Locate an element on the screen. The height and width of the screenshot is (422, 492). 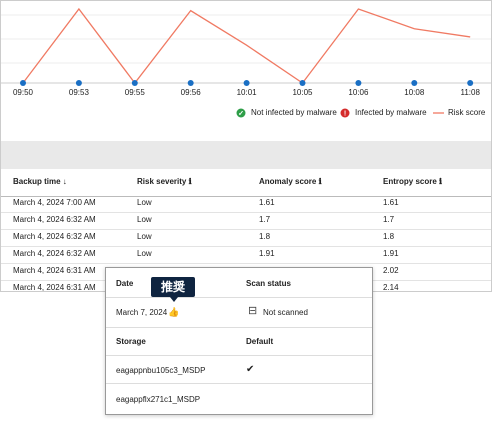
grey-band is located at coordinates (246, 155).